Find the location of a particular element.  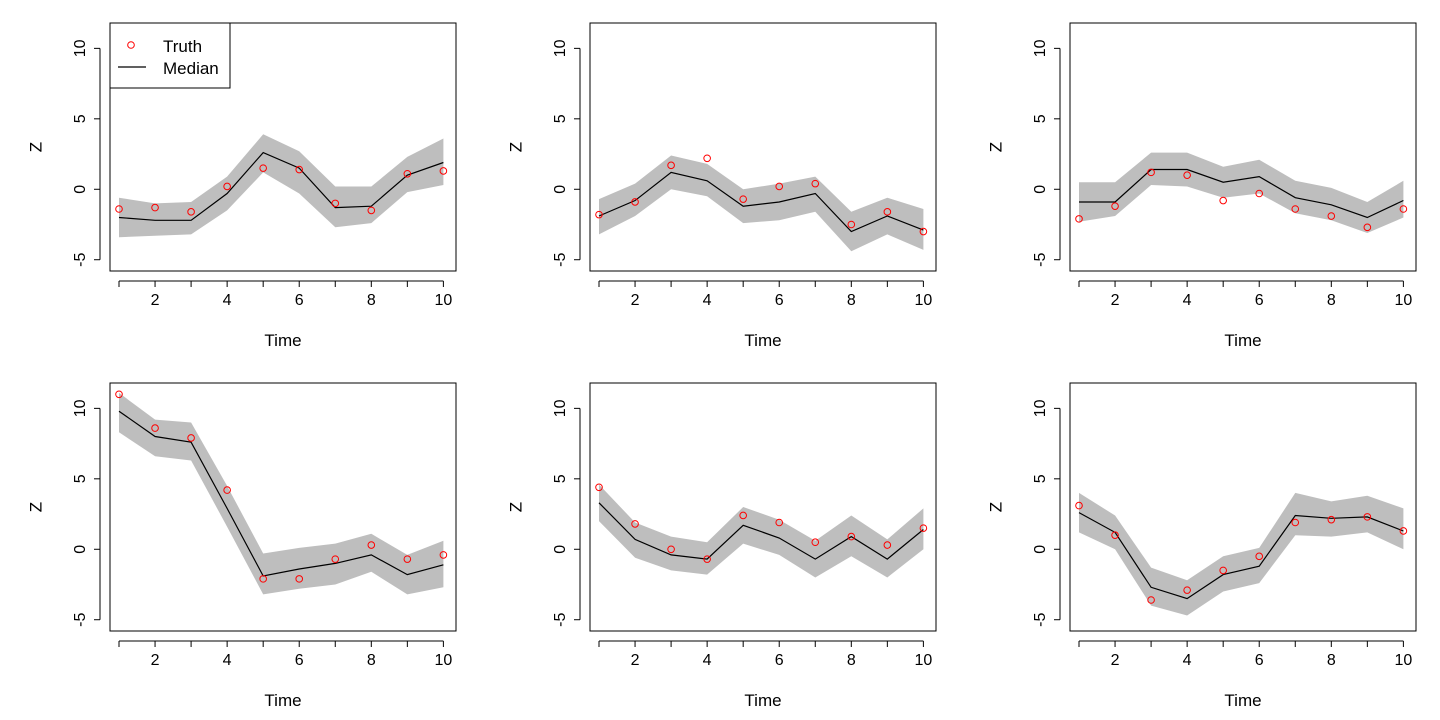

panel-4: 2 4 6 8 10 -5 0 5 10 Time Z is located at coordinates (241, 546).